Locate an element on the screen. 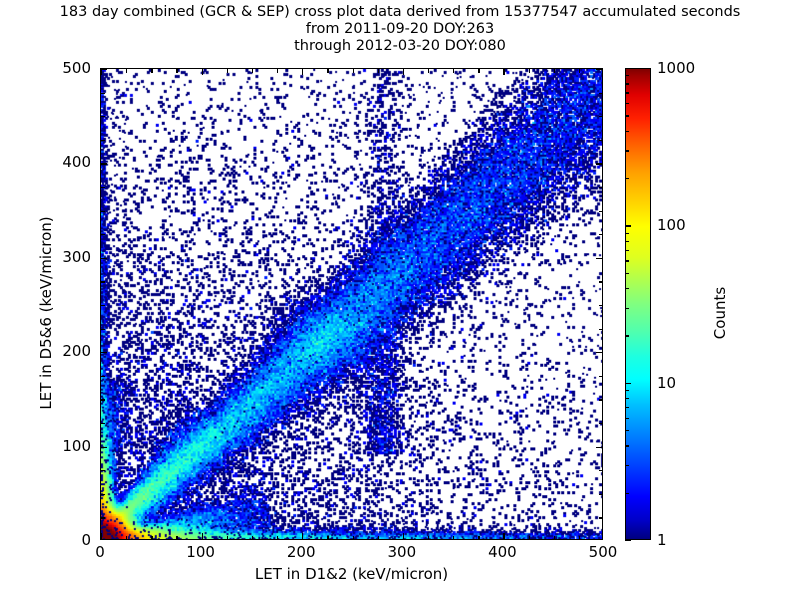  y-tick-label: 200 is located at coordinates (76, 351).